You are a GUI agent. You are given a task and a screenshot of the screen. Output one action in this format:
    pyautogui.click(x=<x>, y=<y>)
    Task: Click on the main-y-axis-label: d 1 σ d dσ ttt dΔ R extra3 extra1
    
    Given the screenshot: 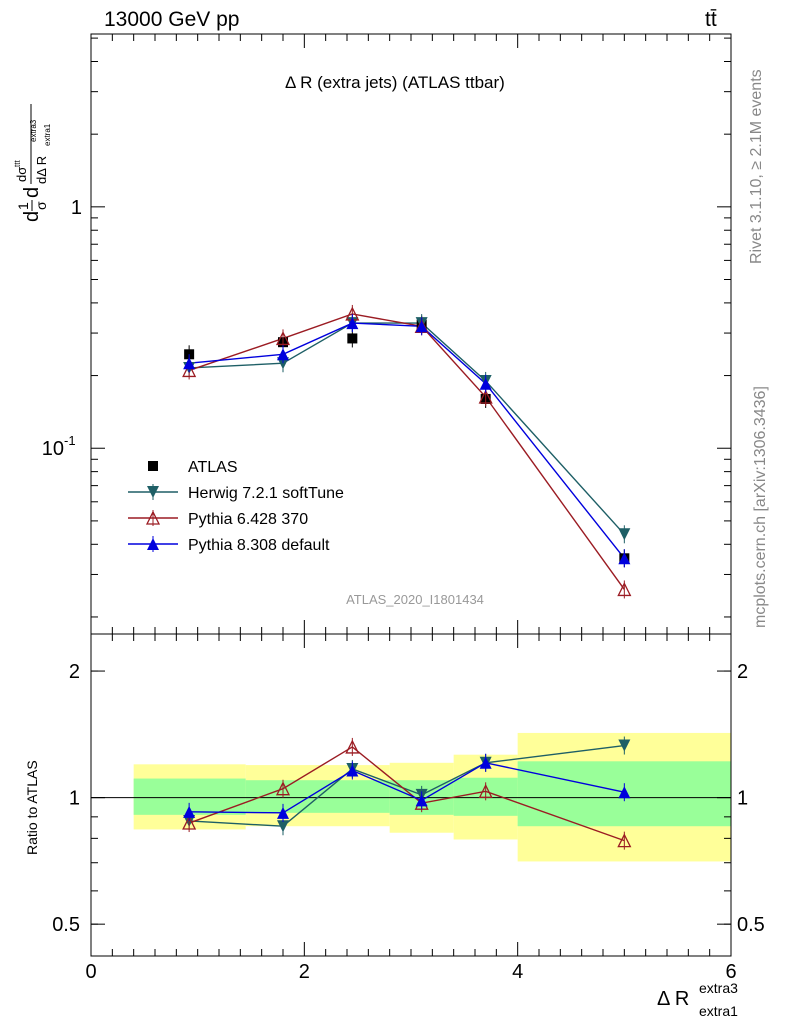 What is the action you would take?
    pyautogui.click(x=32, y=163)
    